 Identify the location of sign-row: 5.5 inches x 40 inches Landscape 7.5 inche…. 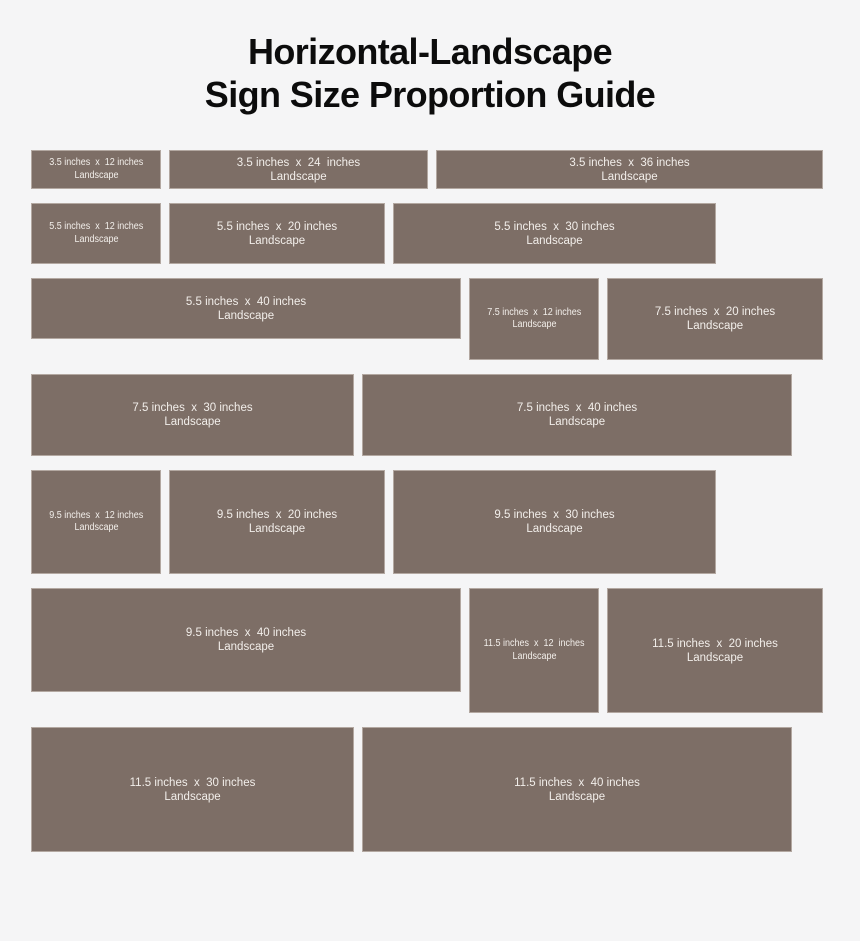
(446, 319).